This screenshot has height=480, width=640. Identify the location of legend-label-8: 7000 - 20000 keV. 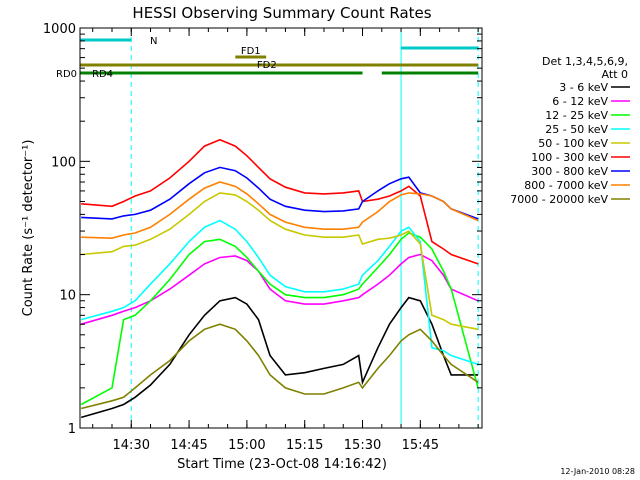
(559, 199).